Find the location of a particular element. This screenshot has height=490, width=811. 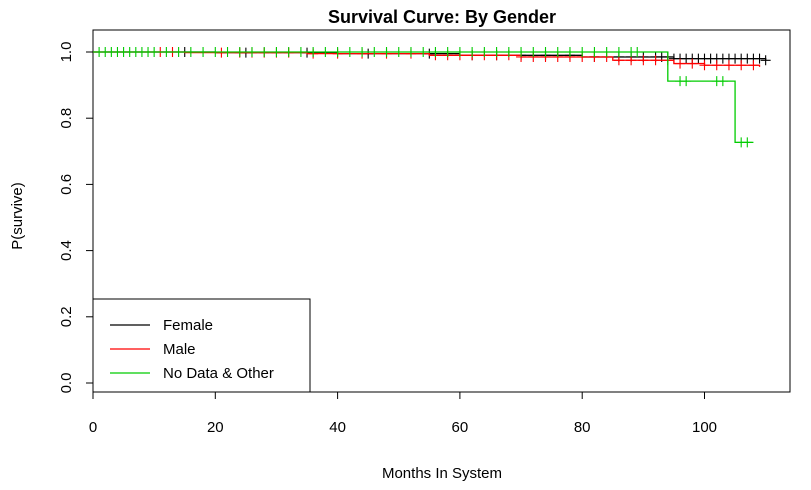

series-female is located at coordinates (432, 56).